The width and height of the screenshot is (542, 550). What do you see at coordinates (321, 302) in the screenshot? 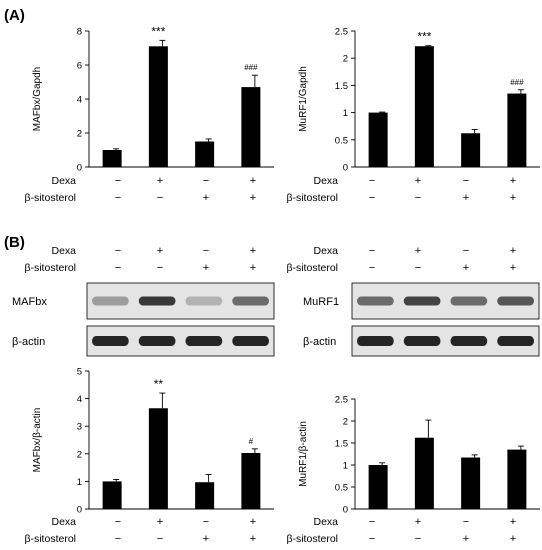
I see `blot-murf1-label: MuRF1` at bounding box center [321, 302].